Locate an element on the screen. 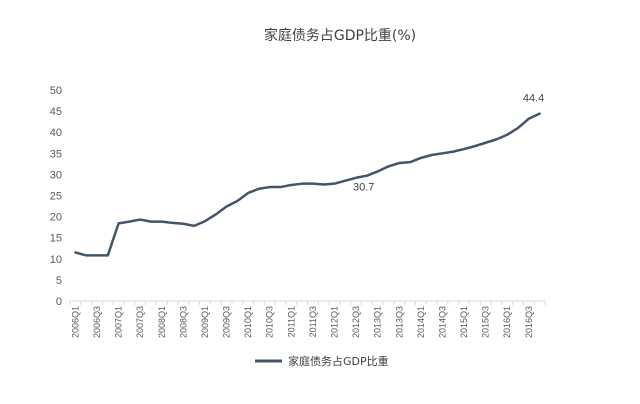 This screenshot has width=640, height=404. y-tick-label: 20 is located at coordinates (56, 218).